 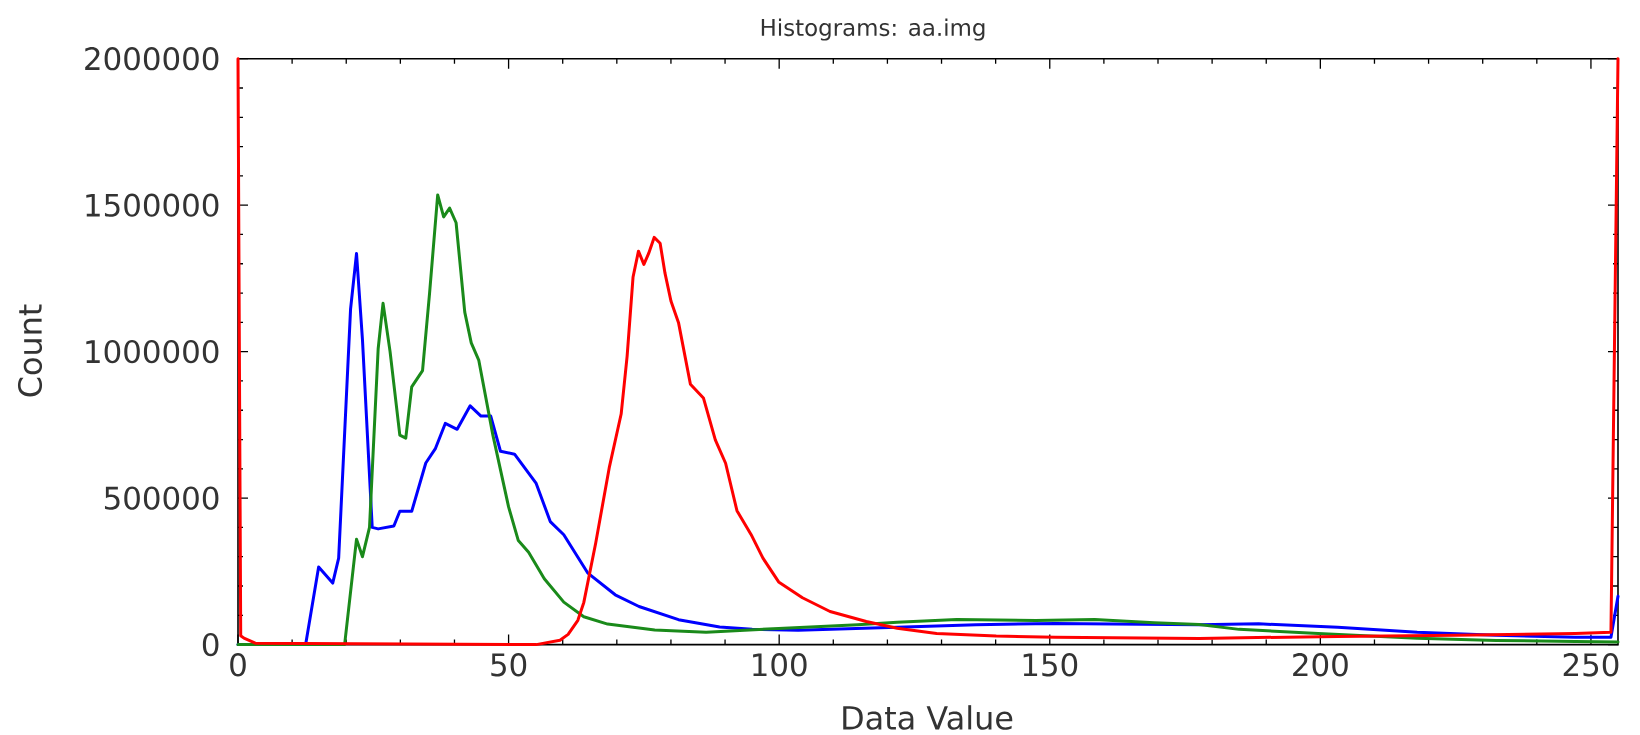 I want to click on x-tick-label: 50, so click(x=509, y=665).